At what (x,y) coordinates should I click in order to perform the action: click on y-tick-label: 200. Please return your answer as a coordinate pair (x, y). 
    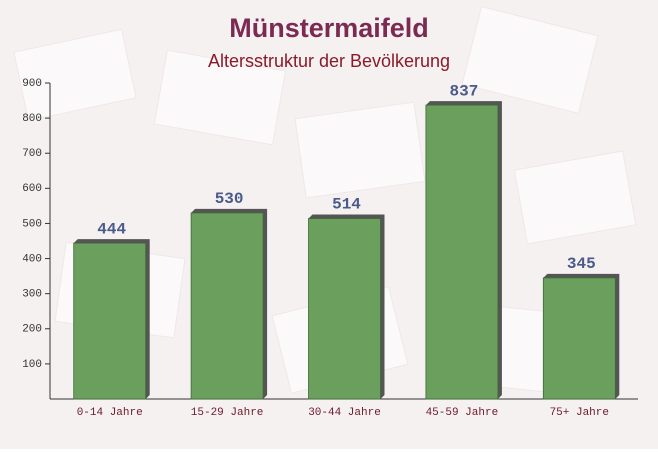
    Looking at the image, I should click on (32, 330).